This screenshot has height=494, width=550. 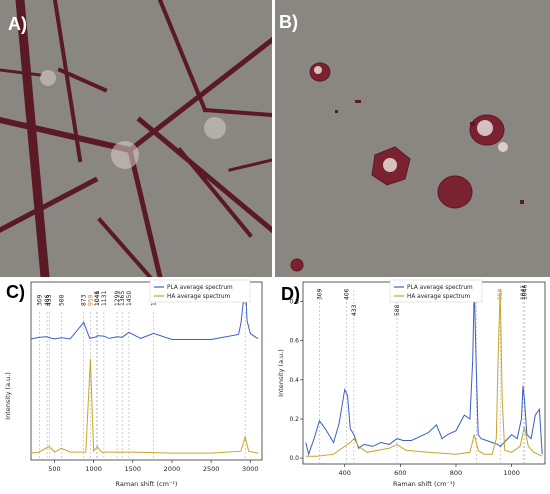 I want to click on peak-annotation-label: 1365, so click(x=122, y=298).